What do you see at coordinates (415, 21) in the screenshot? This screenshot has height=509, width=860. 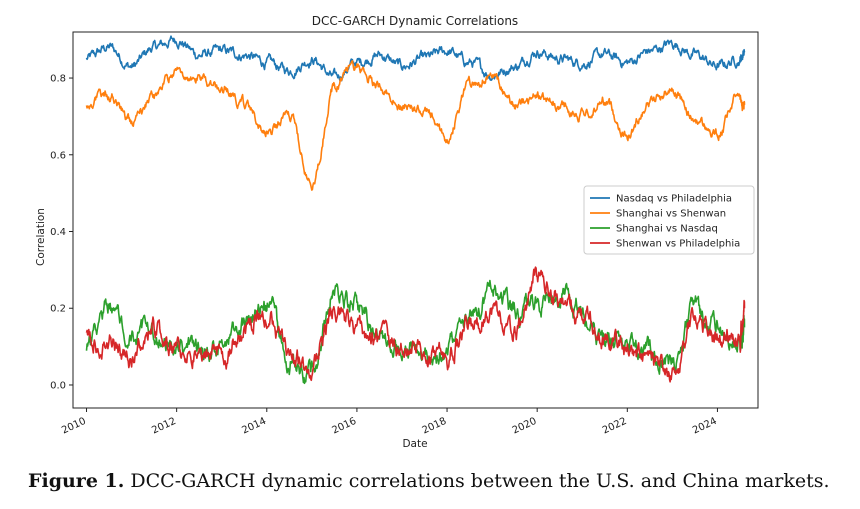 I see `chart-title: DCC-GARCH Dynamic Correlations` at bounding box center [415, 21].